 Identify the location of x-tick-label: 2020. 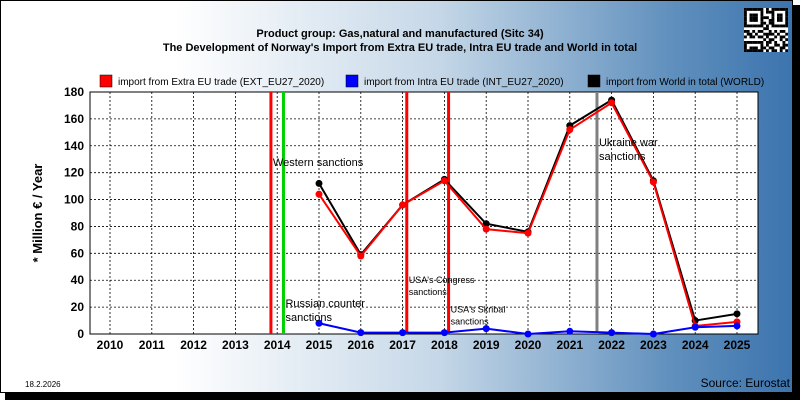
(528, 345).